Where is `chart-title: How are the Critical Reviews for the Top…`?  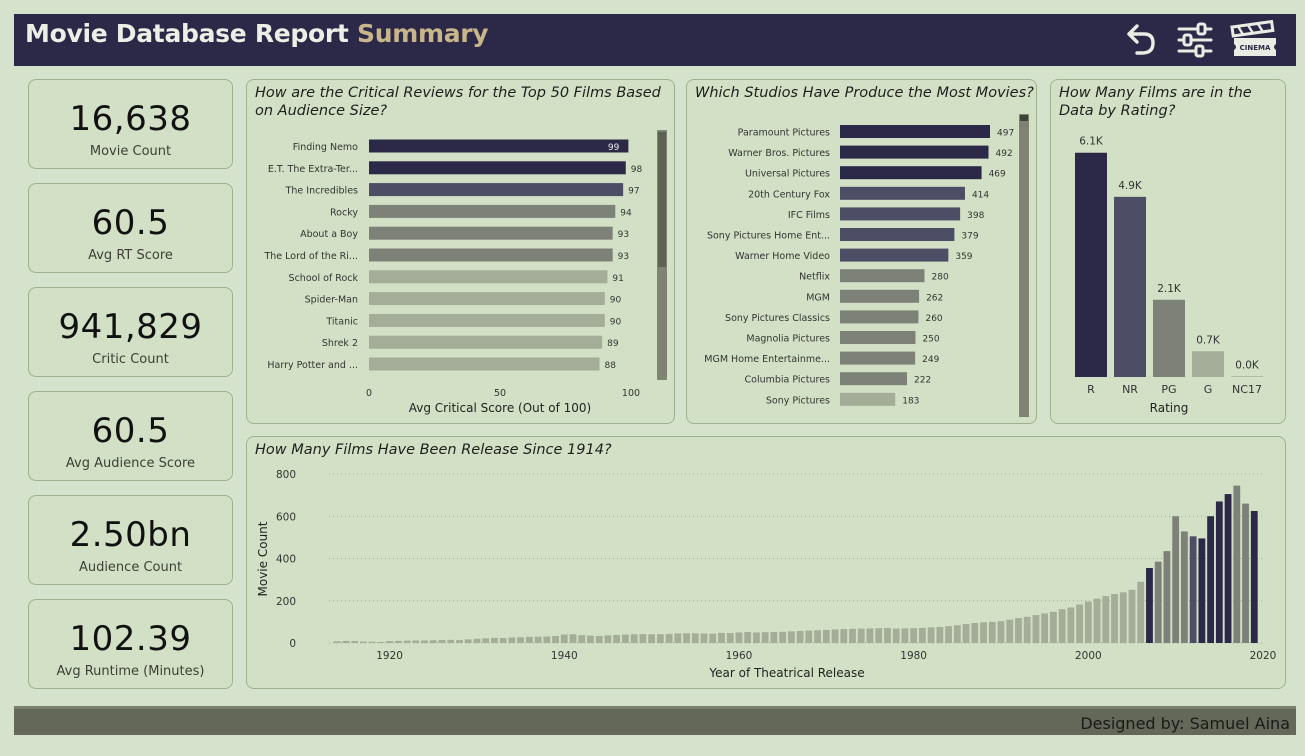 chart-title: How are the Critical Reviews for the Top… is located at coordinates (458, 102).